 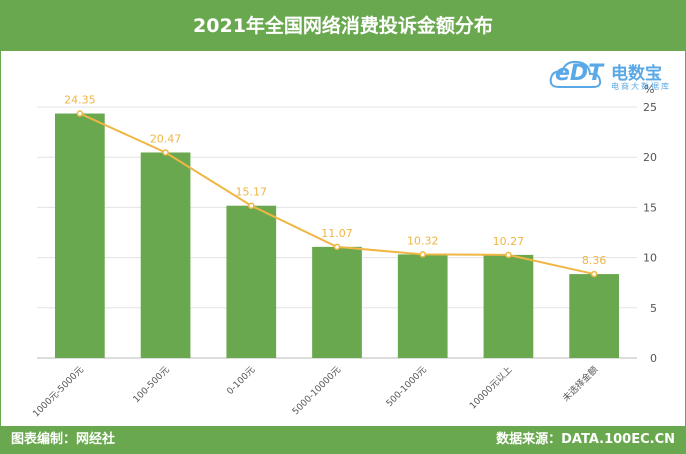 I want to click on chart-title: 2021年全国网络消费投诉金额分布, so click(x=343, y=26).